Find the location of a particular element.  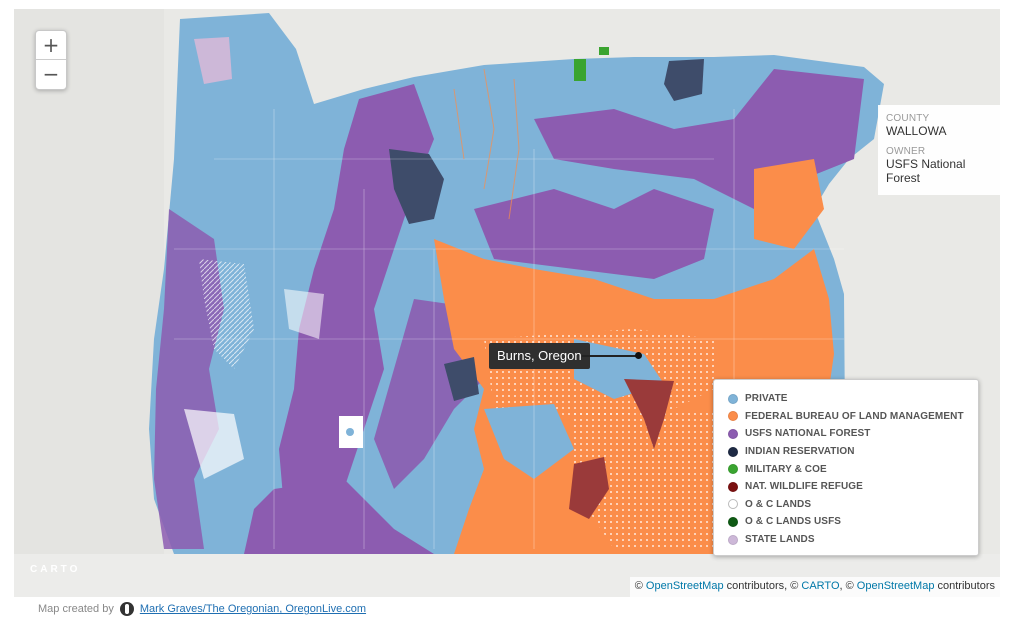

oregonian-logo-icon is located at coordinates (126, 609).